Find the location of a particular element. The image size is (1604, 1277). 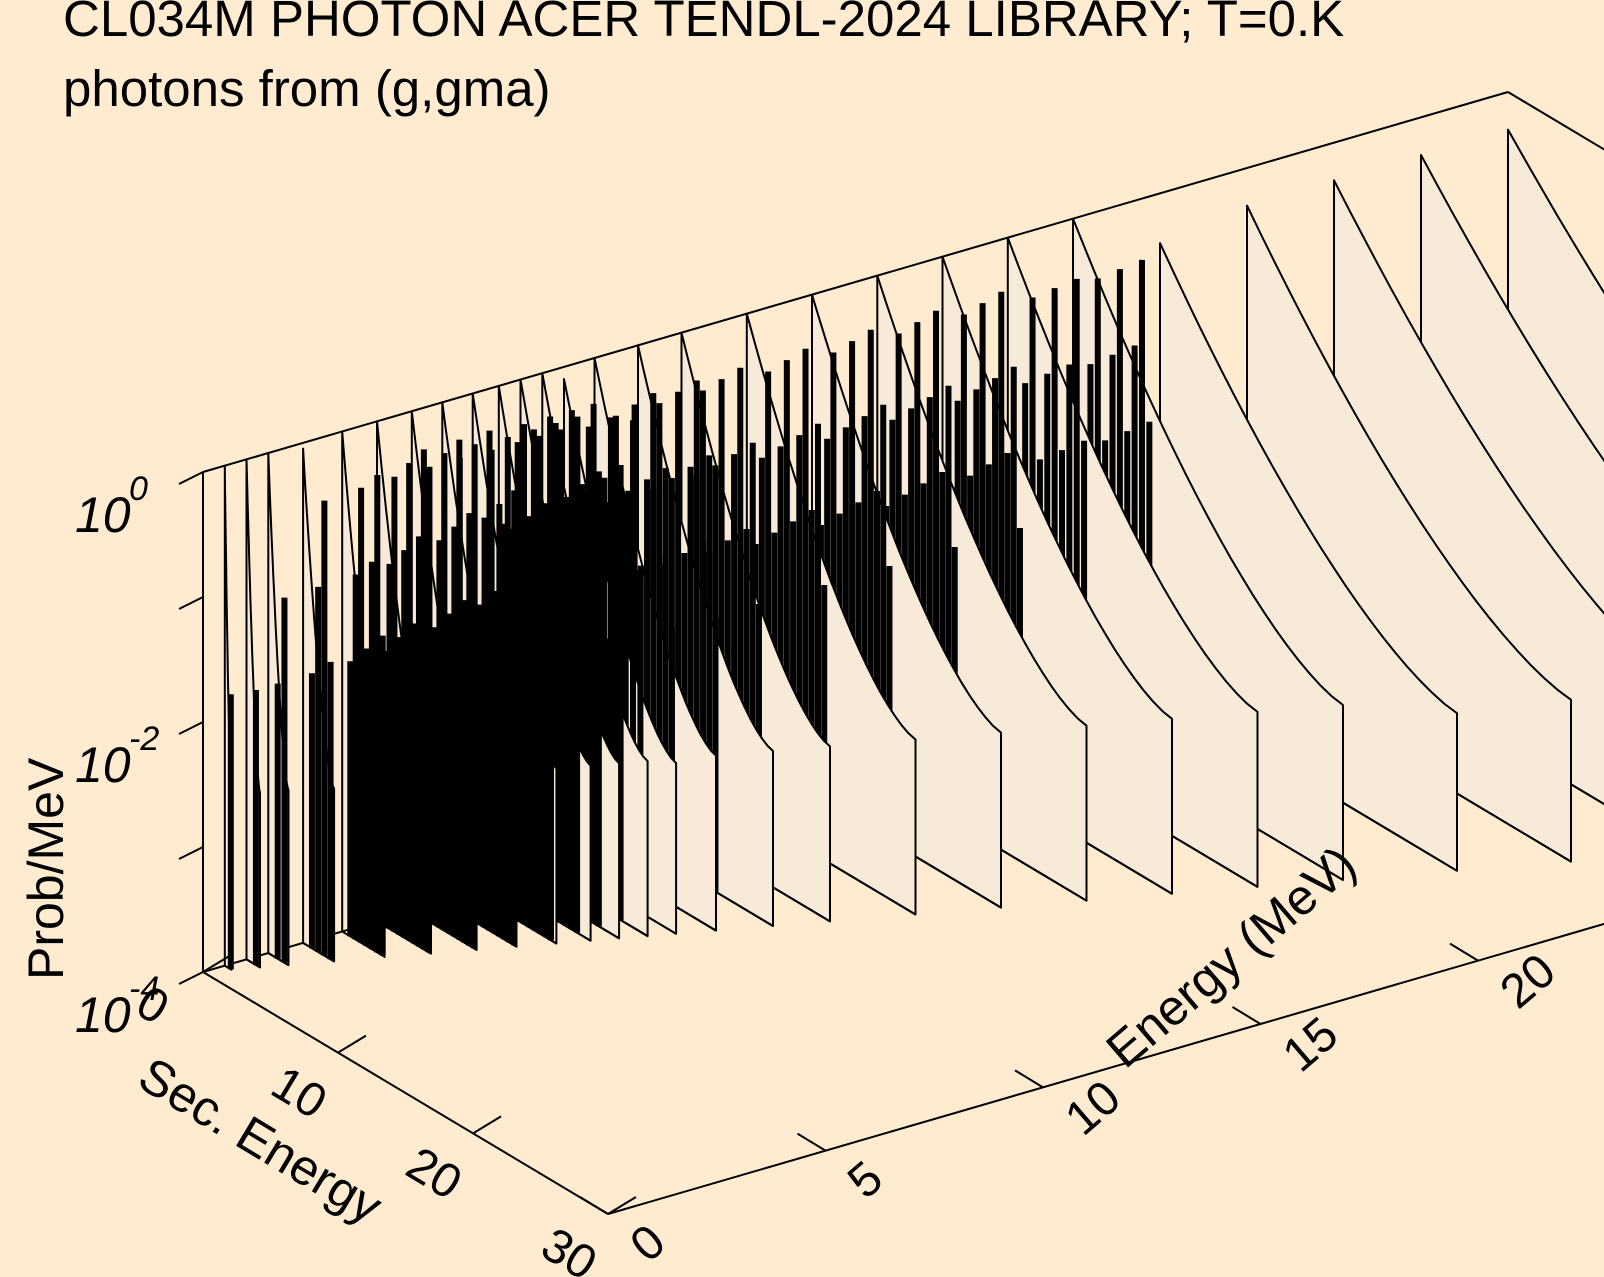

y-tick-label: 30 is located at coordinates (568, 1247).